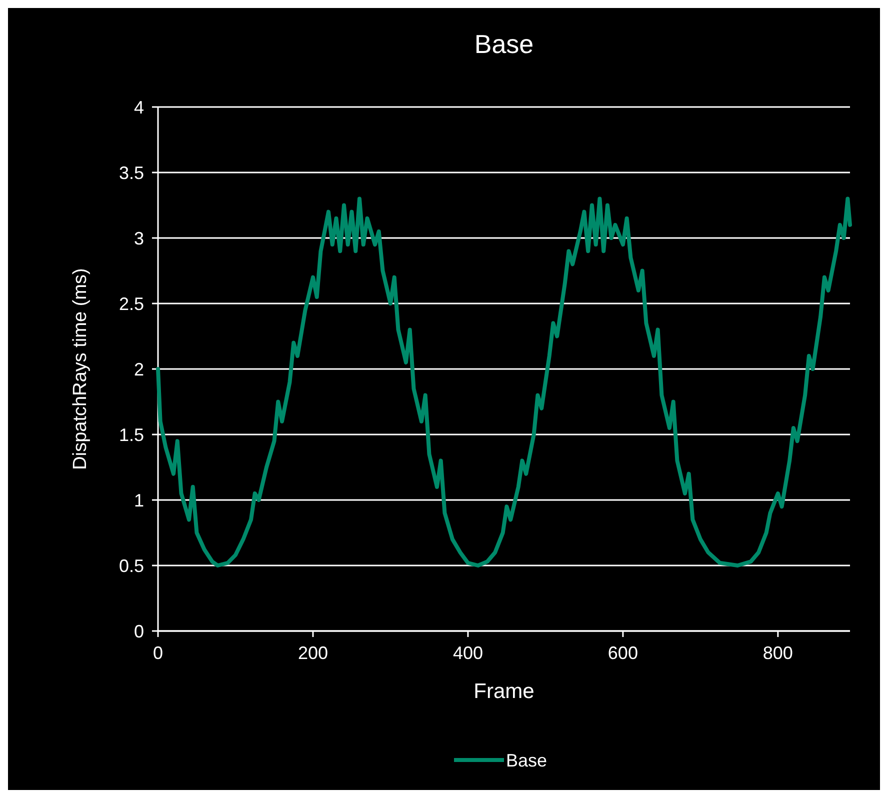 The width and height of the screenshot is (888, 798). Describe the element at coordinates (467, 653) in the screenshot. I see `x-tick-label: 400` at that location.